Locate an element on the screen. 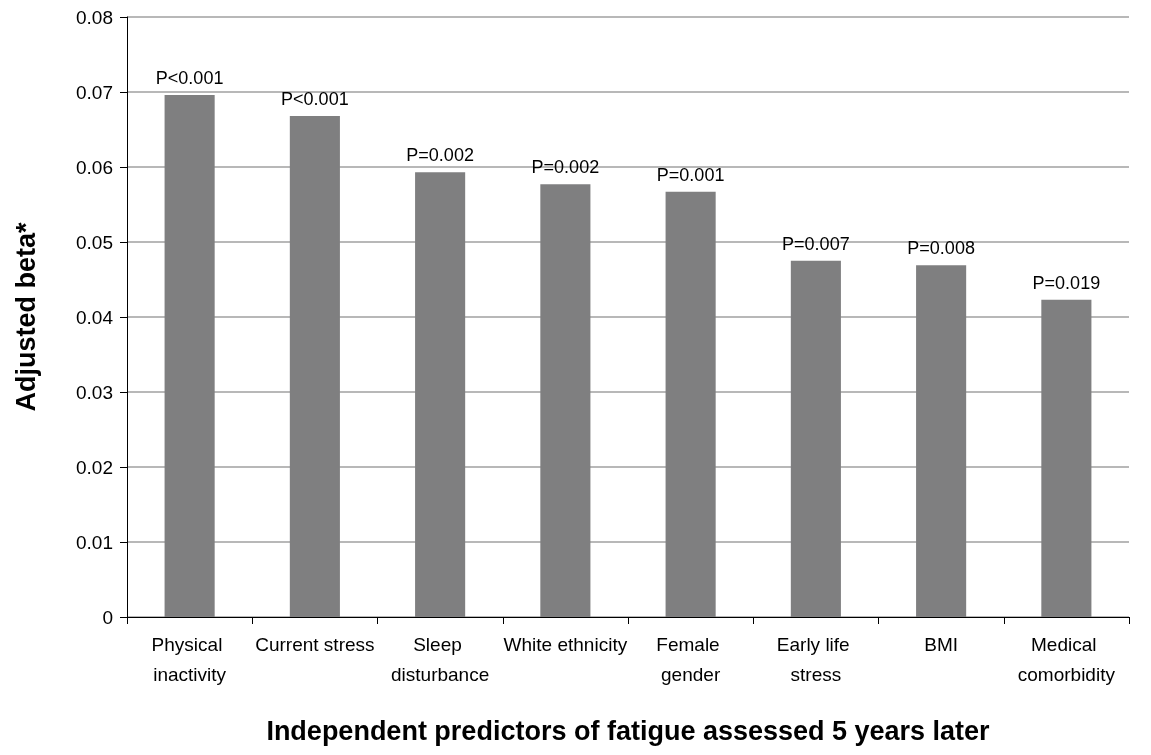 The width and height of the screenshot is (1151, 755). x-tick-label: Sleep disturbance is located at coordinates (440, 659).